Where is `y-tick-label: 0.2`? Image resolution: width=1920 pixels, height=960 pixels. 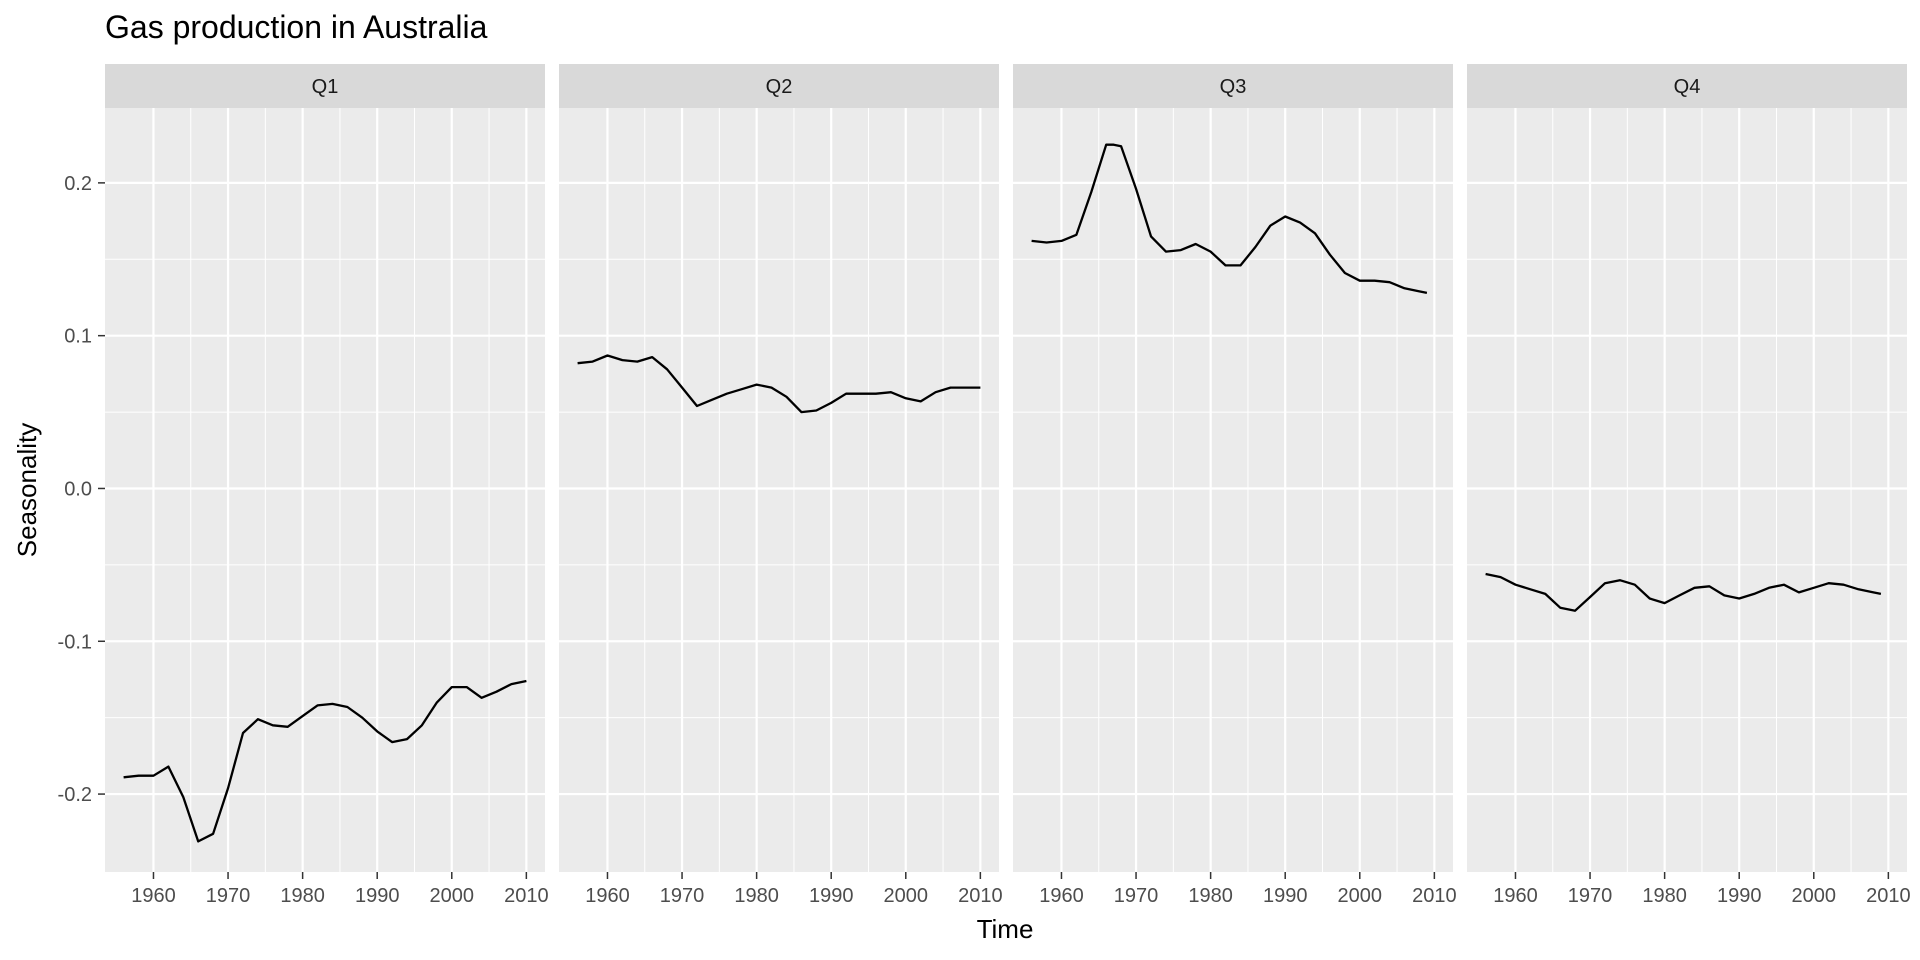
y-tick-label: 0.2 is located at coordinates (78, 184).